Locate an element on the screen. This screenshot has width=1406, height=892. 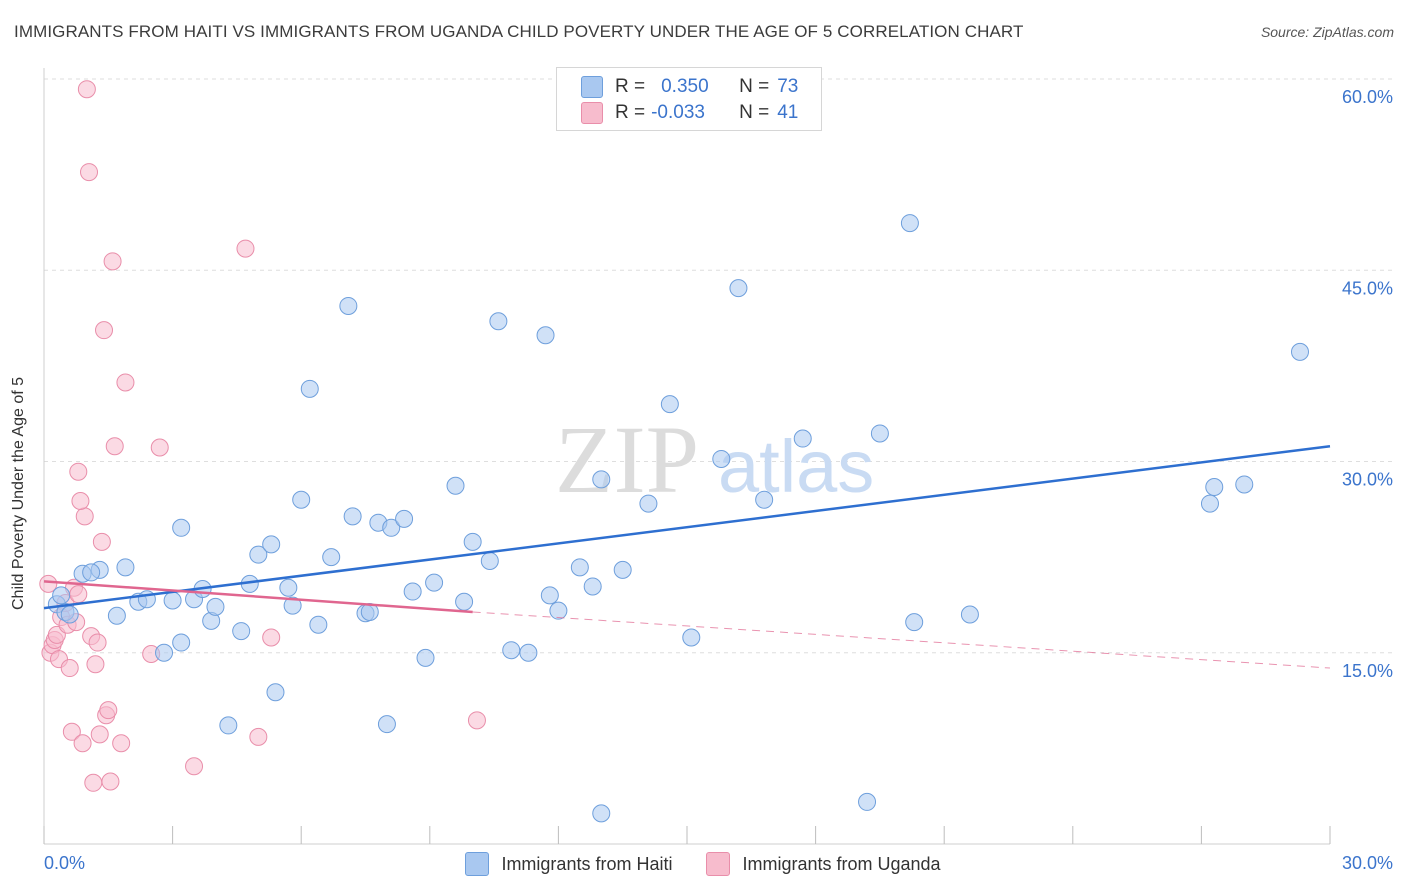
bottom-legend-uganda-label: Immigrants from Uganda is located at coordinates (841, 863).